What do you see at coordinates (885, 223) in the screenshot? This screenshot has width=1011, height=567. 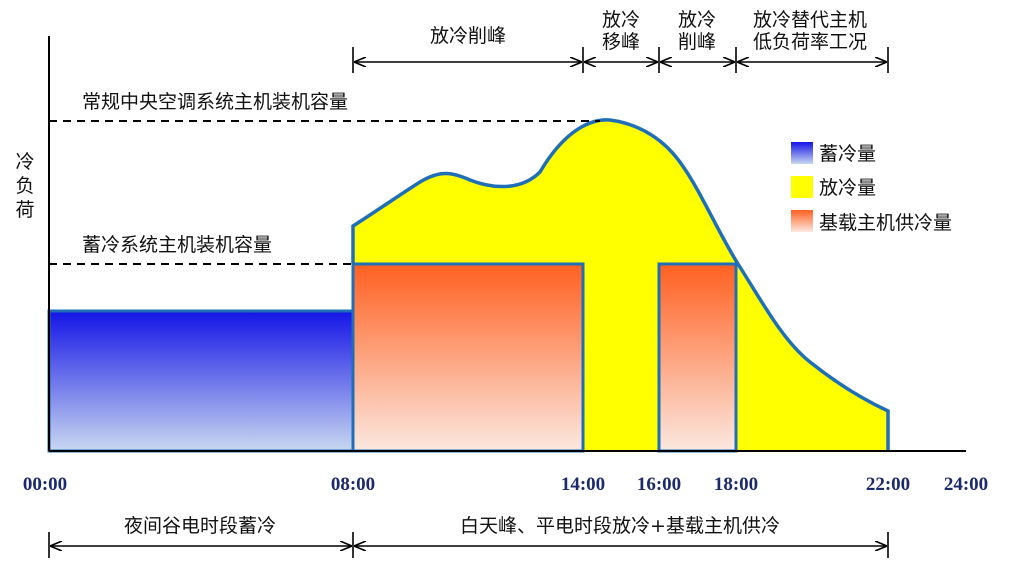 I see `legend-label-base: 基载主机供冷量` at bounding box center [885, 223].